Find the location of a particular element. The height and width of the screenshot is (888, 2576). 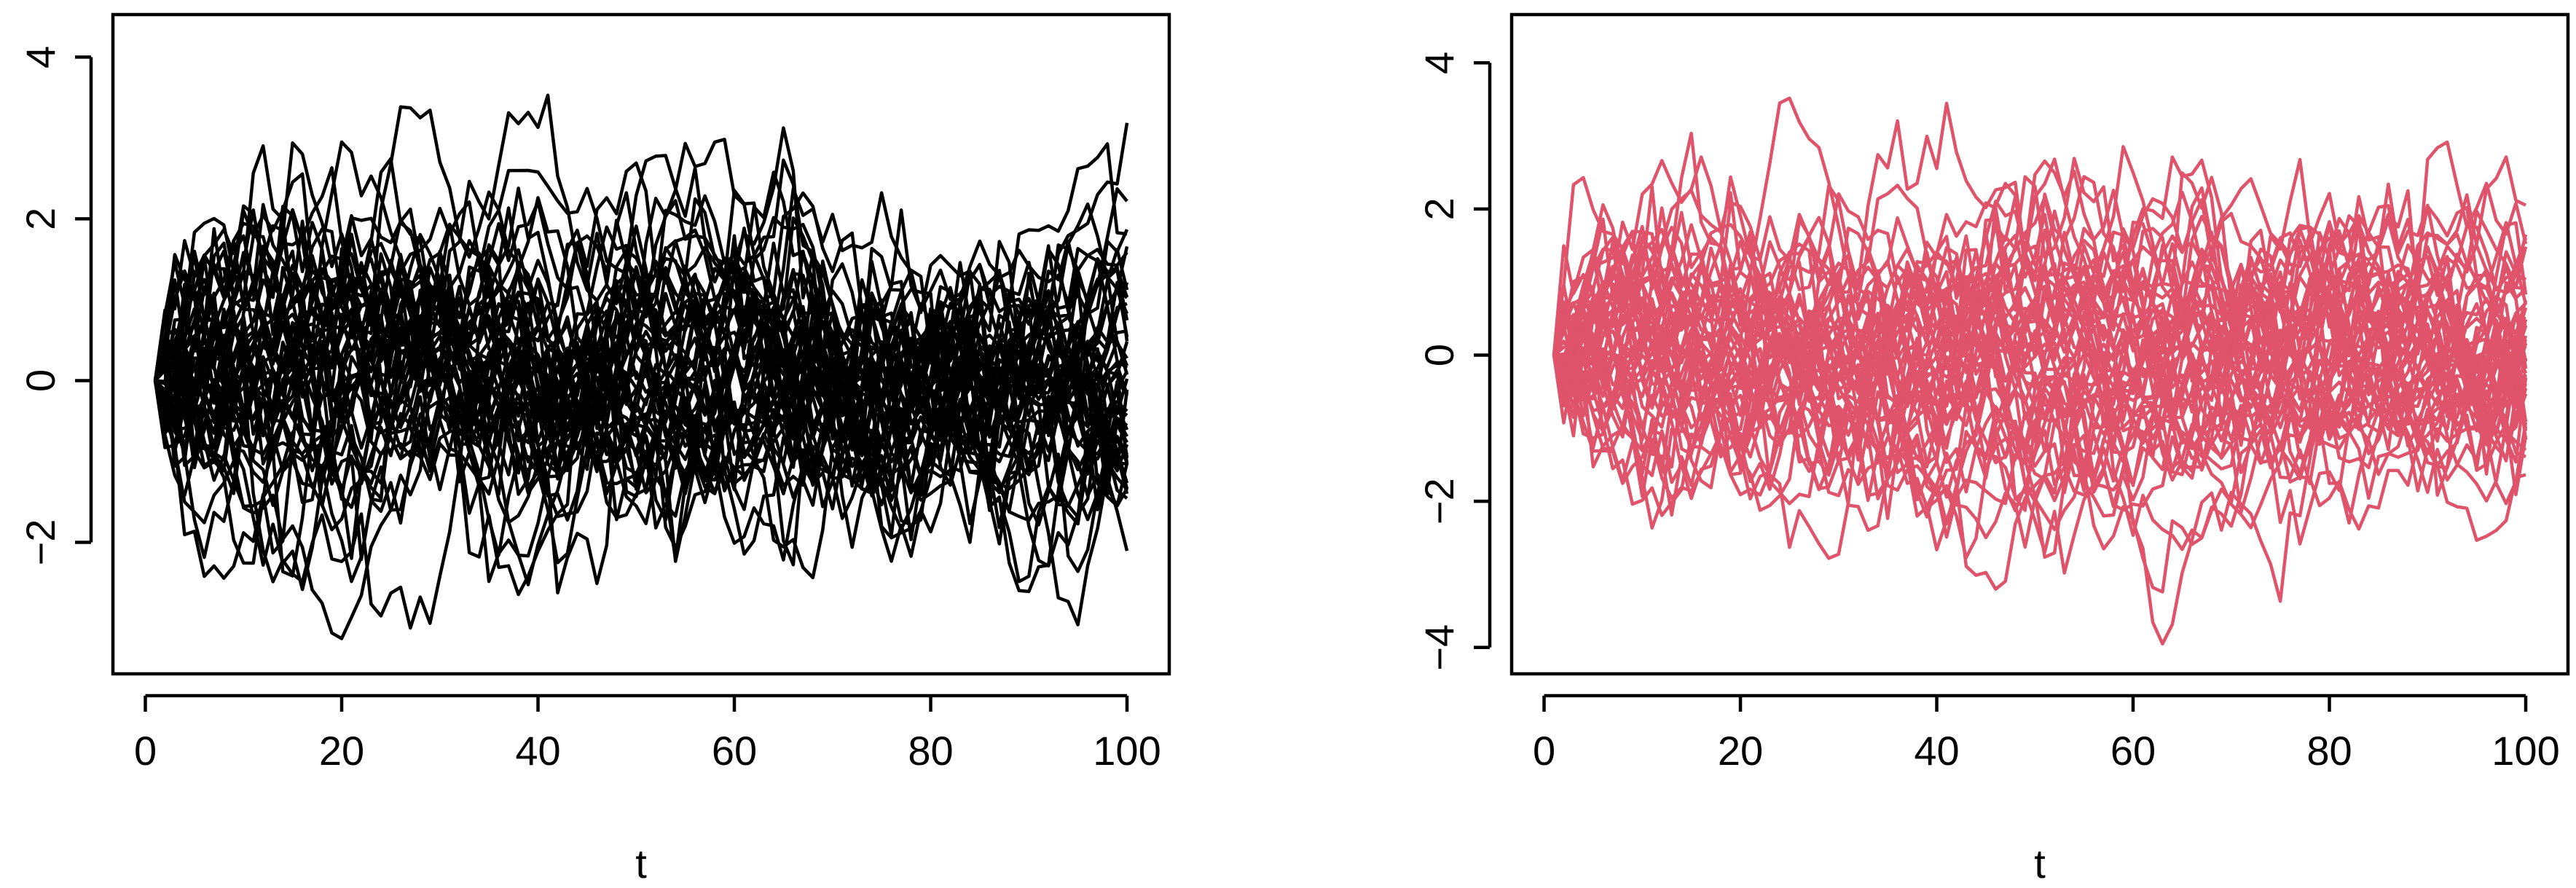

y-tick-label: −4 is located at coordinates (1439, 647).